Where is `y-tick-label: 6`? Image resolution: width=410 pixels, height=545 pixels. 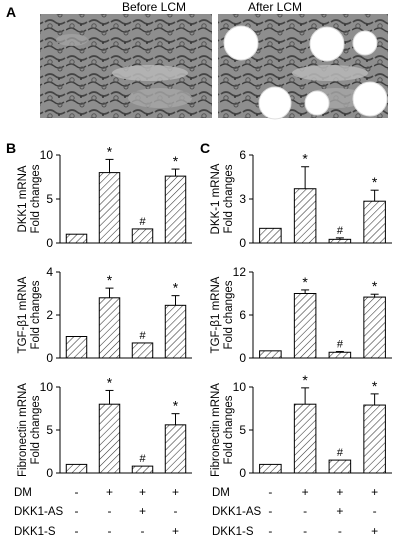 y-tick-label: 6 is located at coordinates (242, 155).